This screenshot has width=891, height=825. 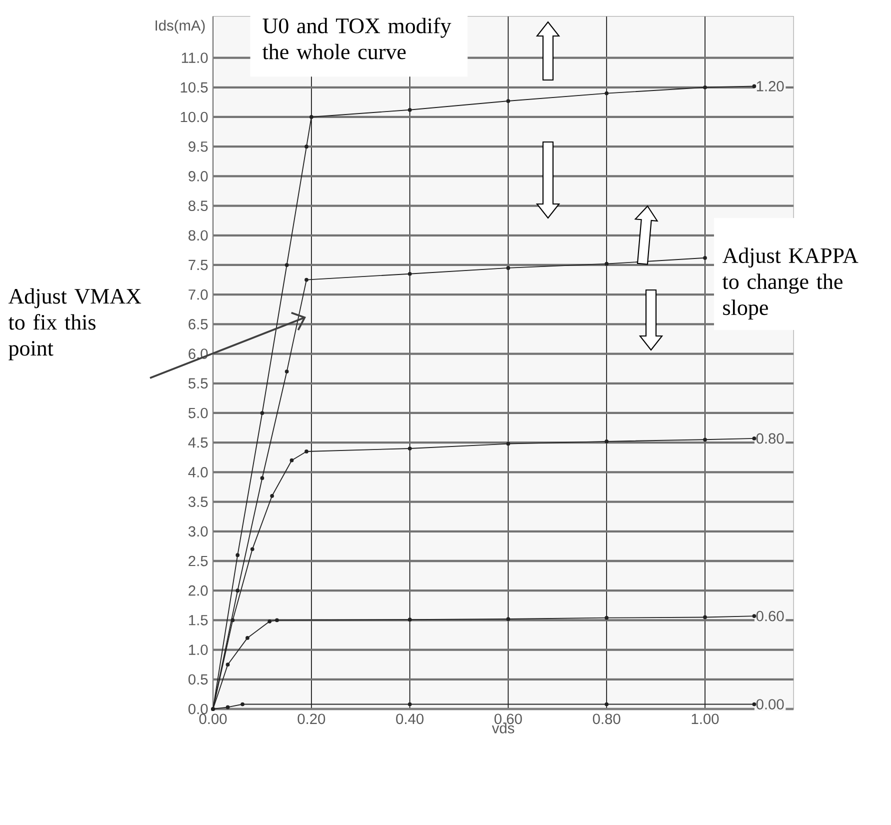 What do you see at coordinates (198, 235) in the screenshot?
I see `y-tick-label: 8.0` at bounding box center [198, 235].